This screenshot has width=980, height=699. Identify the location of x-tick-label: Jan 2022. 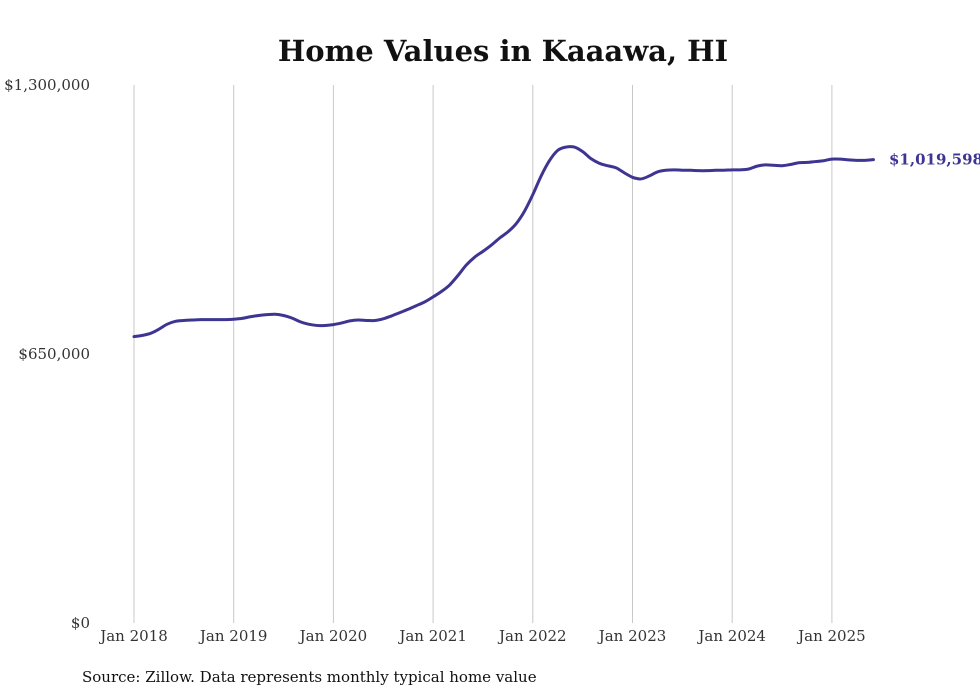
(532, 636).